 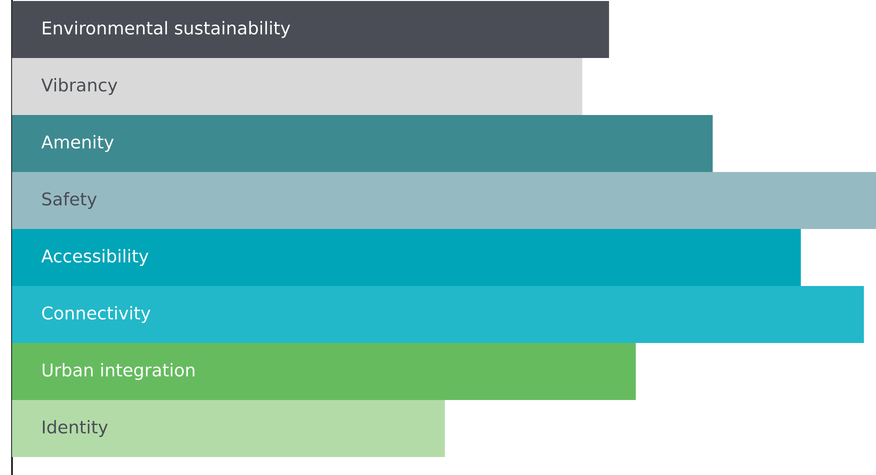 I want to click on y-tick-label: Vibrancy, so click(x=79, y=86).